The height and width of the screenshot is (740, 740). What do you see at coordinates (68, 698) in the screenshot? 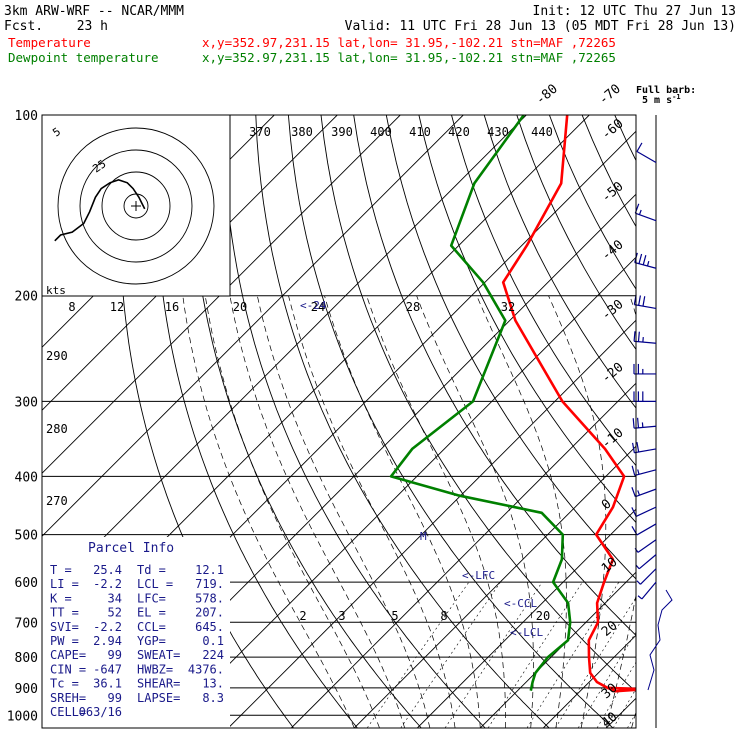
I see `parcel-info-cell: SREH=` at bounding box center [68, 698].